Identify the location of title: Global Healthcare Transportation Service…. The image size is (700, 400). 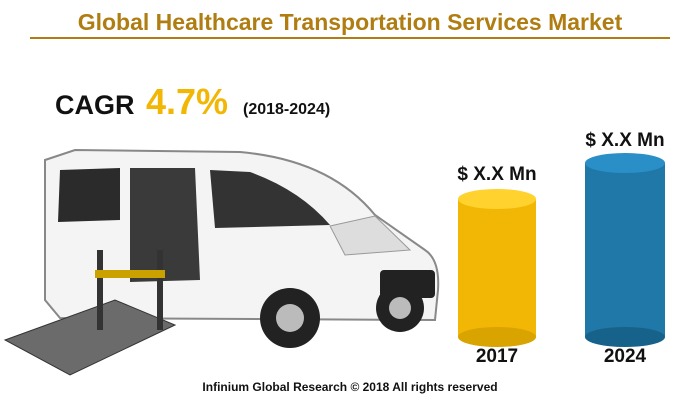
(350, 22).